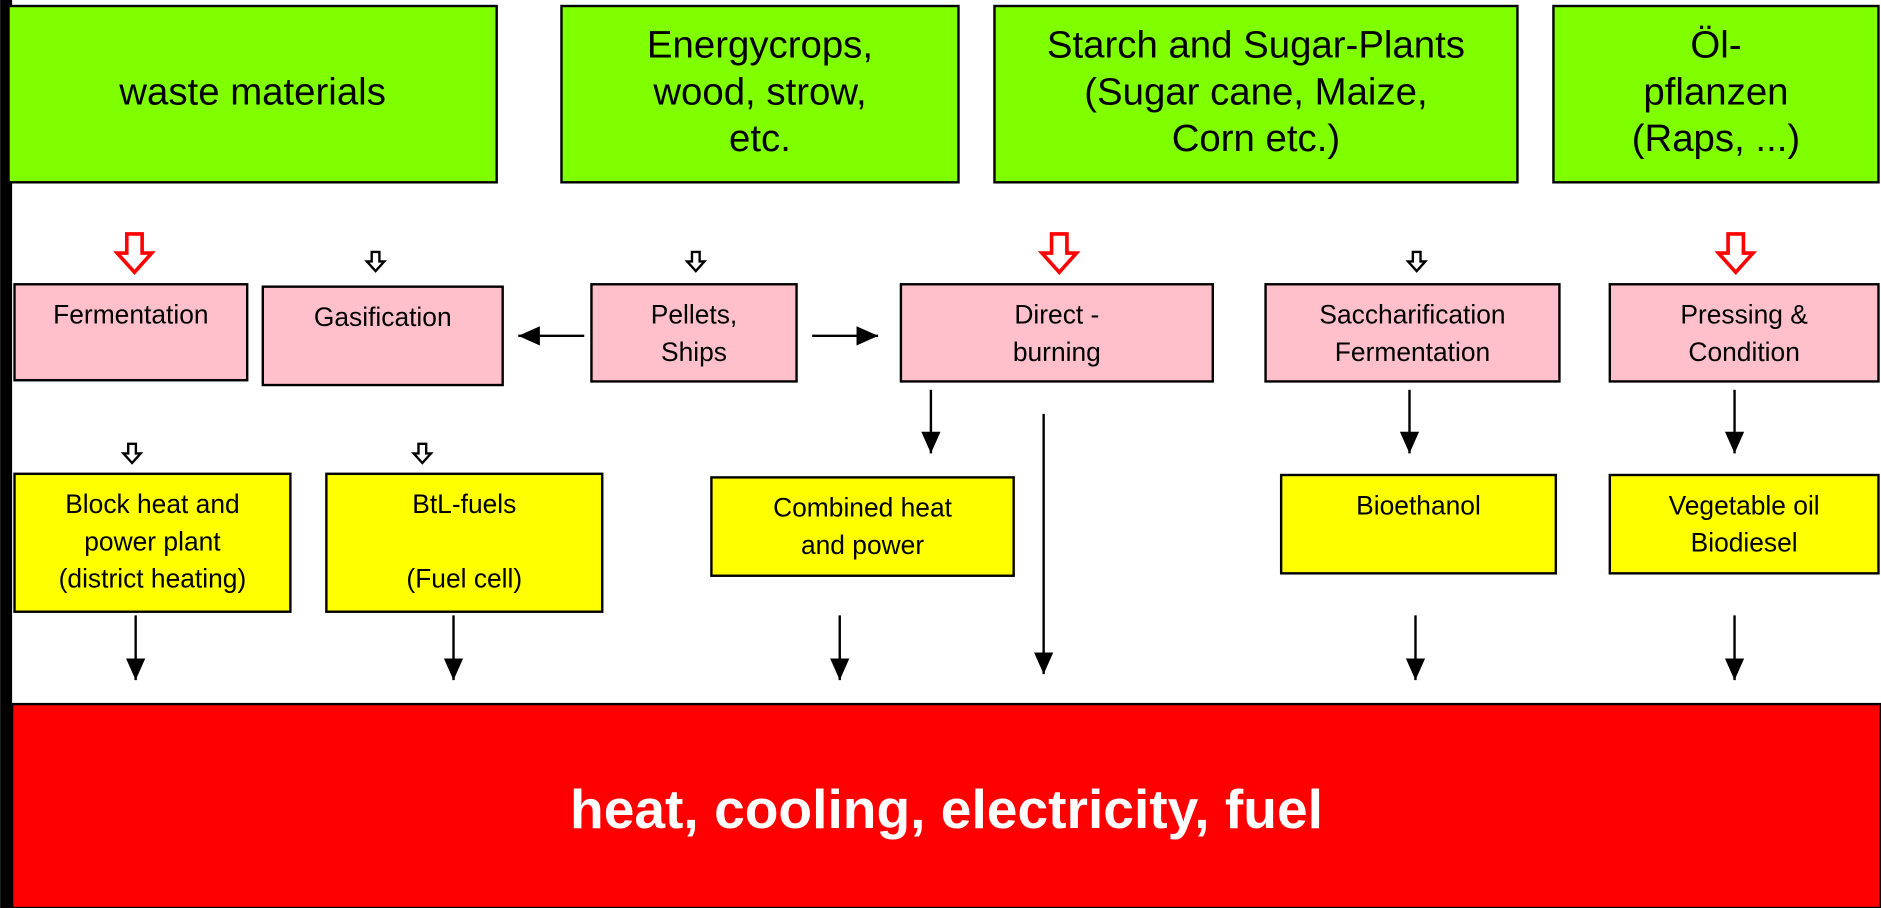  Describe the element at coordinates (464, 504) in the screenshot. I see `product-label: BtL-fuels` at that location.